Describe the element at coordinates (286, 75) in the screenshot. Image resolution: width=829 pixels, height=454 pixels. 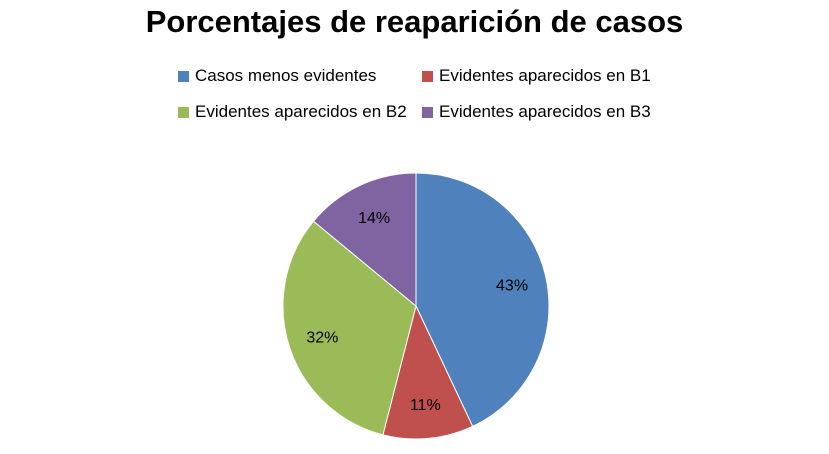
I see `legend-label: Casos menos evidentes` at that location.